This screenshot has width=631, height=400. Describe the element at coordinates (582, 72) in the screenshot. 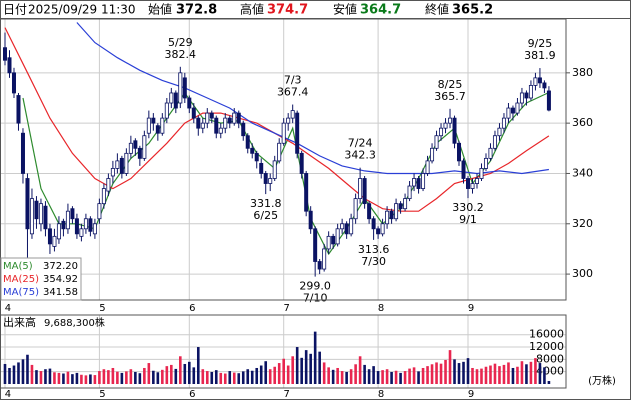

I see `y-tick-label: 380` at that location.